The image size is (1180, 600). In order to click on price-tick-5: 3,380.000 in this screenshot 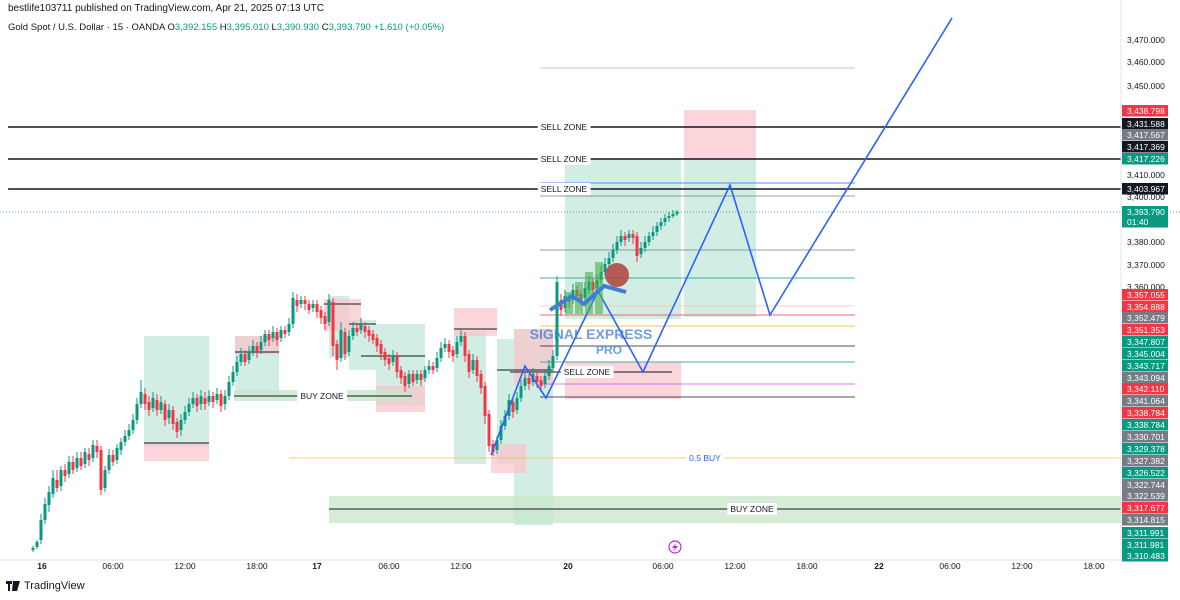, I will do `click(1146, 242)`.